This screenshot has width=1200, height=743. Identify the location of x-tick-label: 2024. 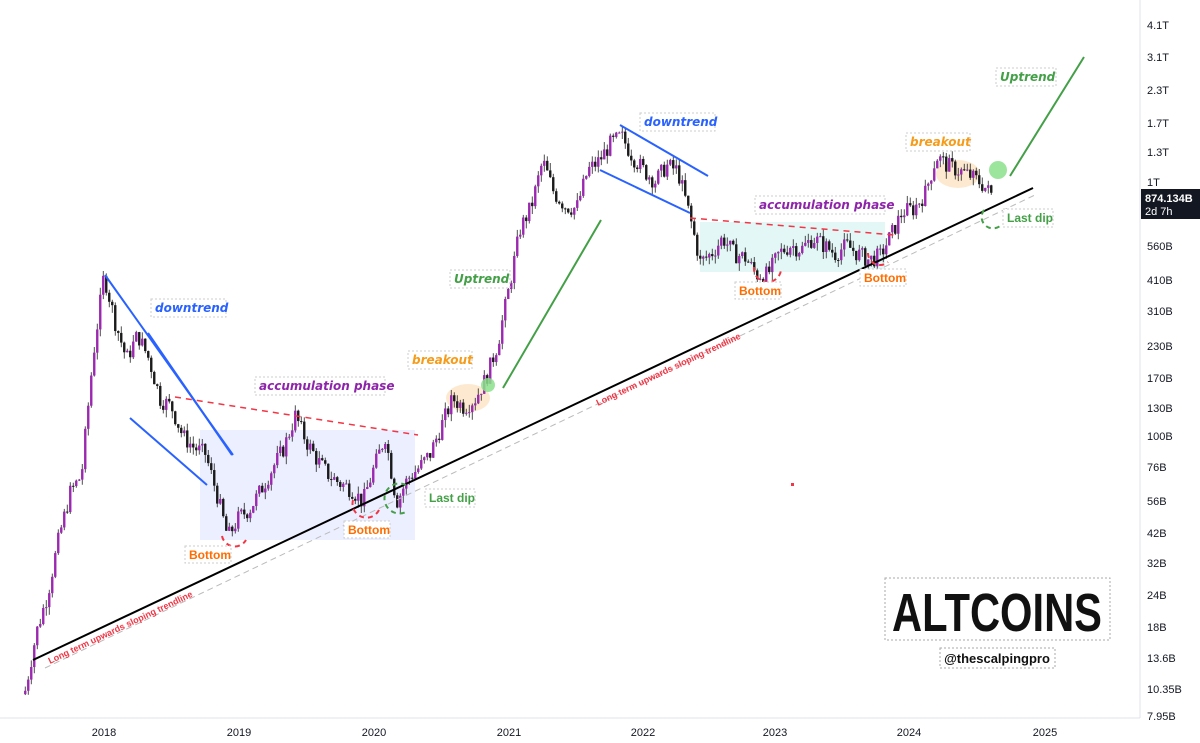
(909, 733).